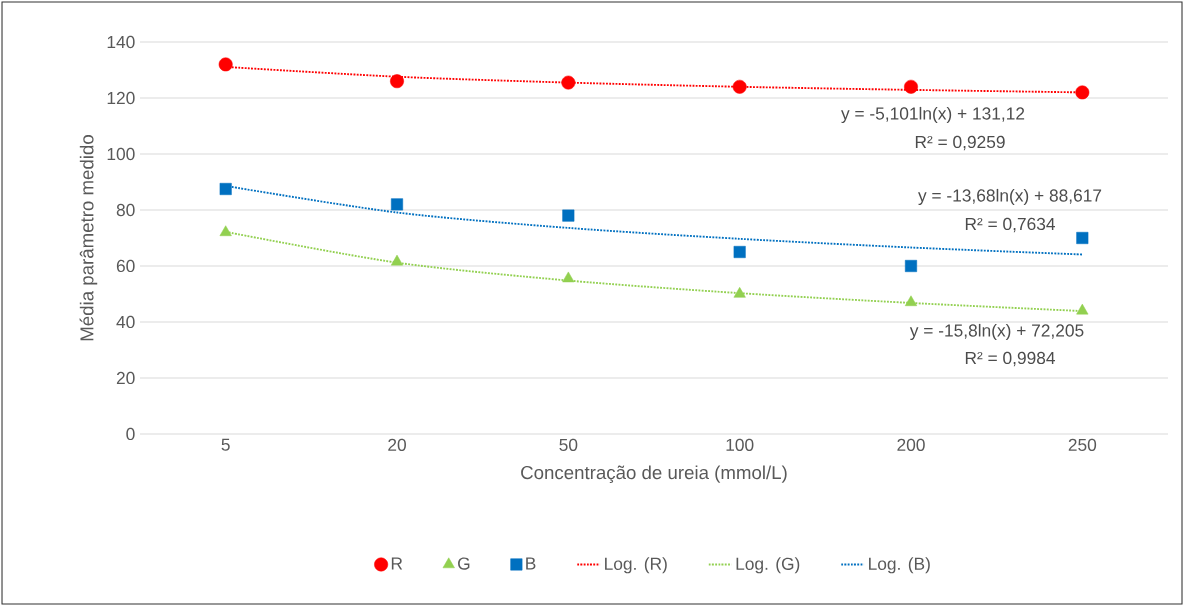 This screenshot has height=606, width=1184. What do you see at coordinates (1010, 225) in the screenshot?
I see `annotation: R² = 0,7634` at bounding box center [1010, 225].